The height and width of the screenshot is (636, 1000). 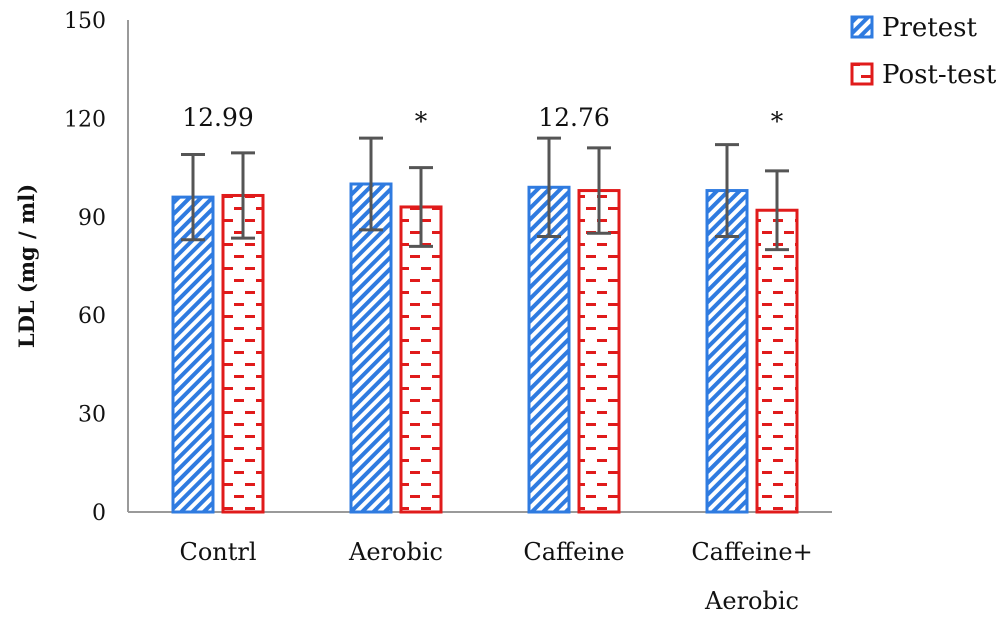 I want to click on legend-swatch-post-test, so click(x=862, y=74).